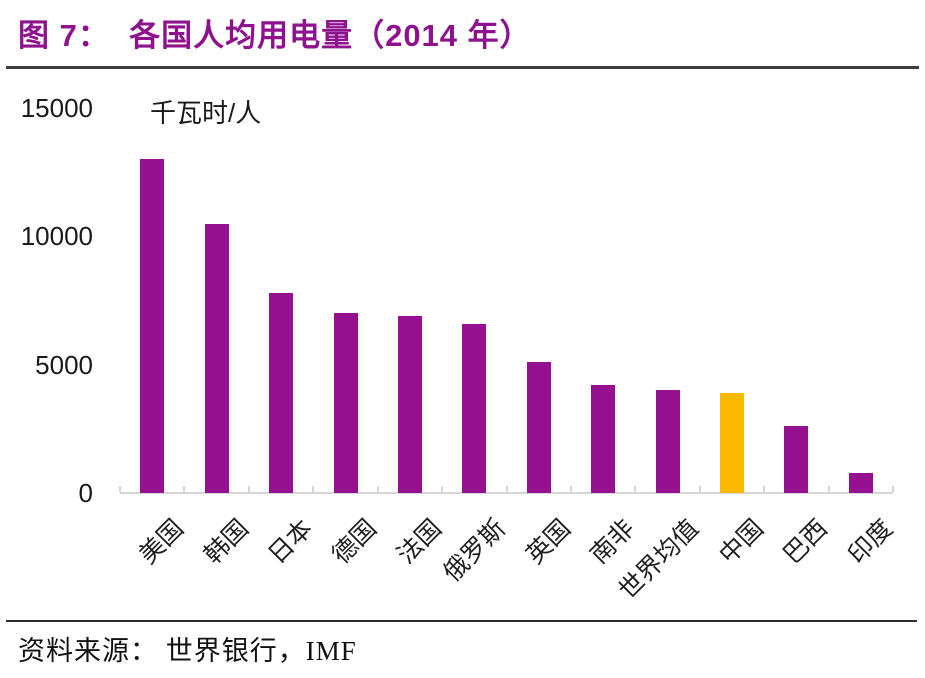 The image size is (925, 678). Describe the element at coordinates (355, 542) in the screenshot. I see `x-axis-label: 德国` at that location.